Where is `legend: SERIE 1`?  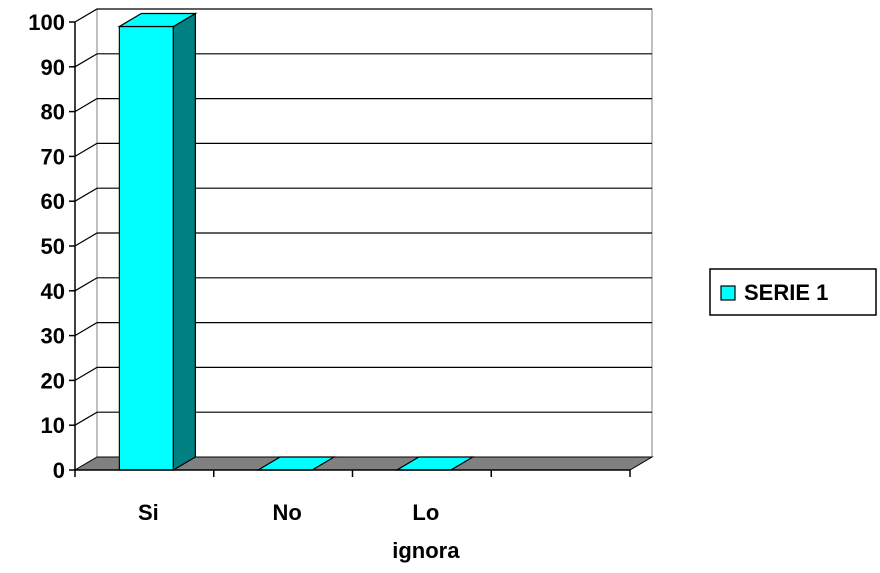 legend: SERIE 1 is located at coordinates (793, 292).